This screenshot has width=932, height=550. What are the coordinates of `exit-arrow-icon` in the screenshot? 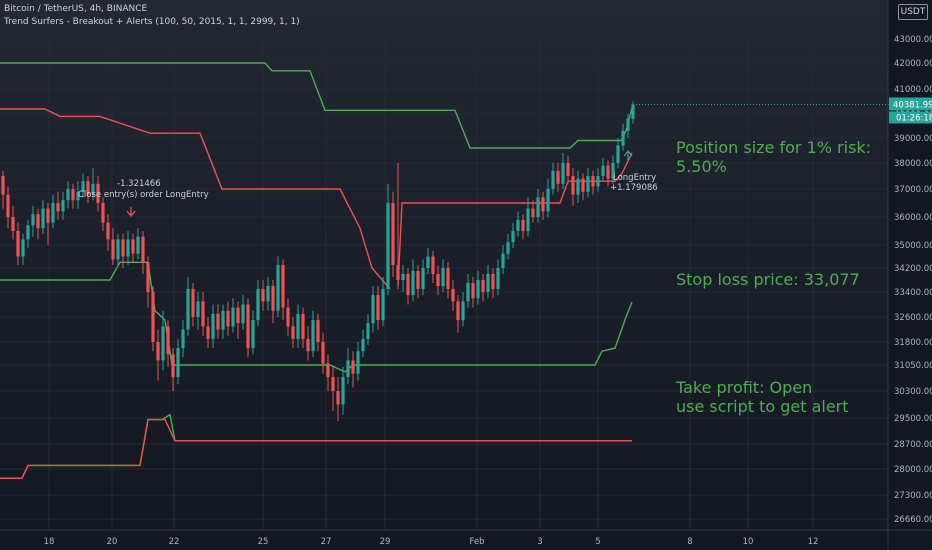 It's located at (131, 212).